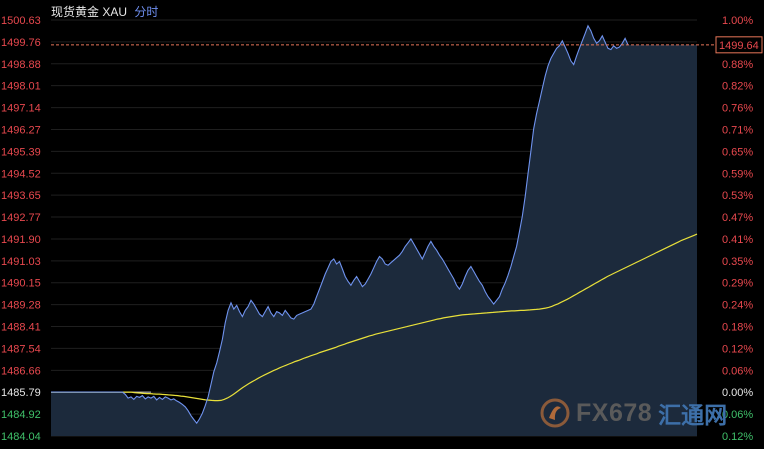  Describe the element at coordinates (21, 196) in the screenshot. I see `price-tick-label: 1493.65` at that location.